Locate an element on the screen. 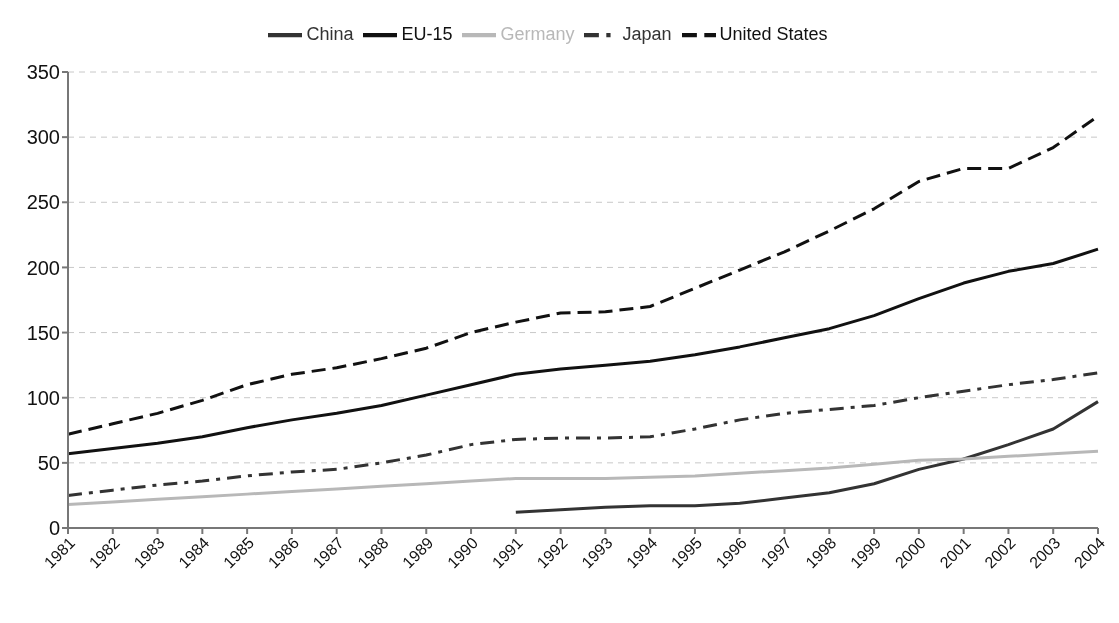 This screenshot has height=623, width=1119. y-tick-label: 250 is located at coordinates (43, 202).